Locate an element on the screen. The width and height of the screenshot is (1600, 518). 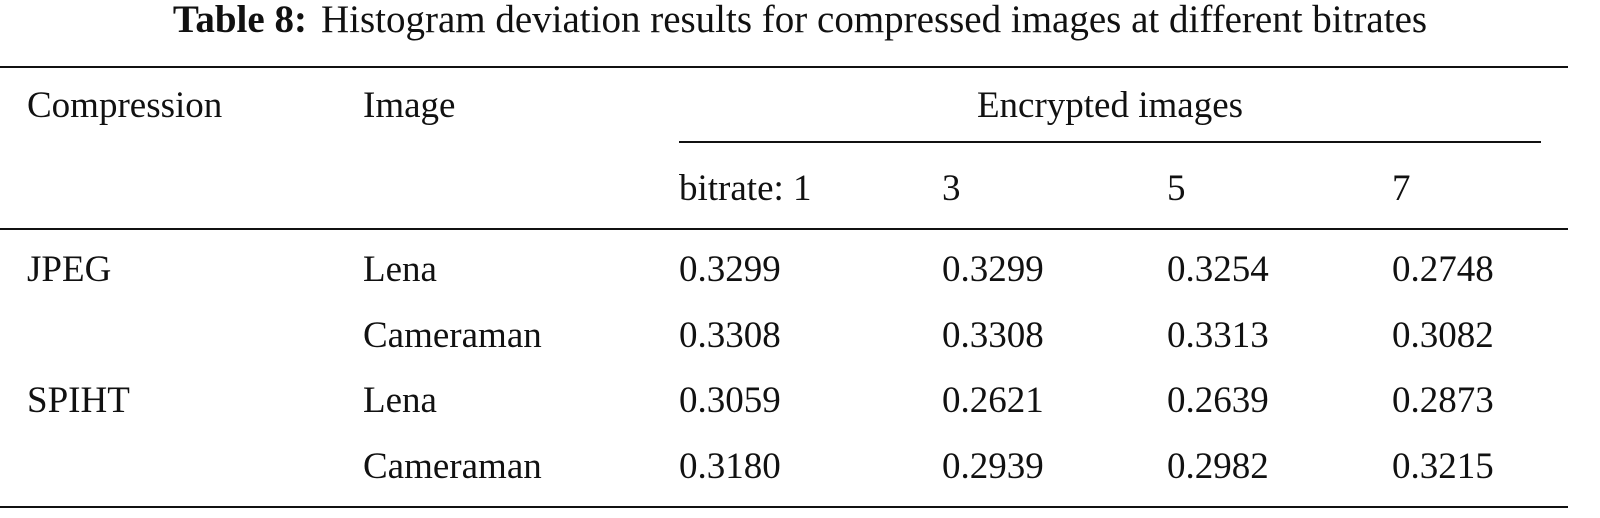
row-3-bitrate-3: 0.2621 is located at coordinates (993, 400).